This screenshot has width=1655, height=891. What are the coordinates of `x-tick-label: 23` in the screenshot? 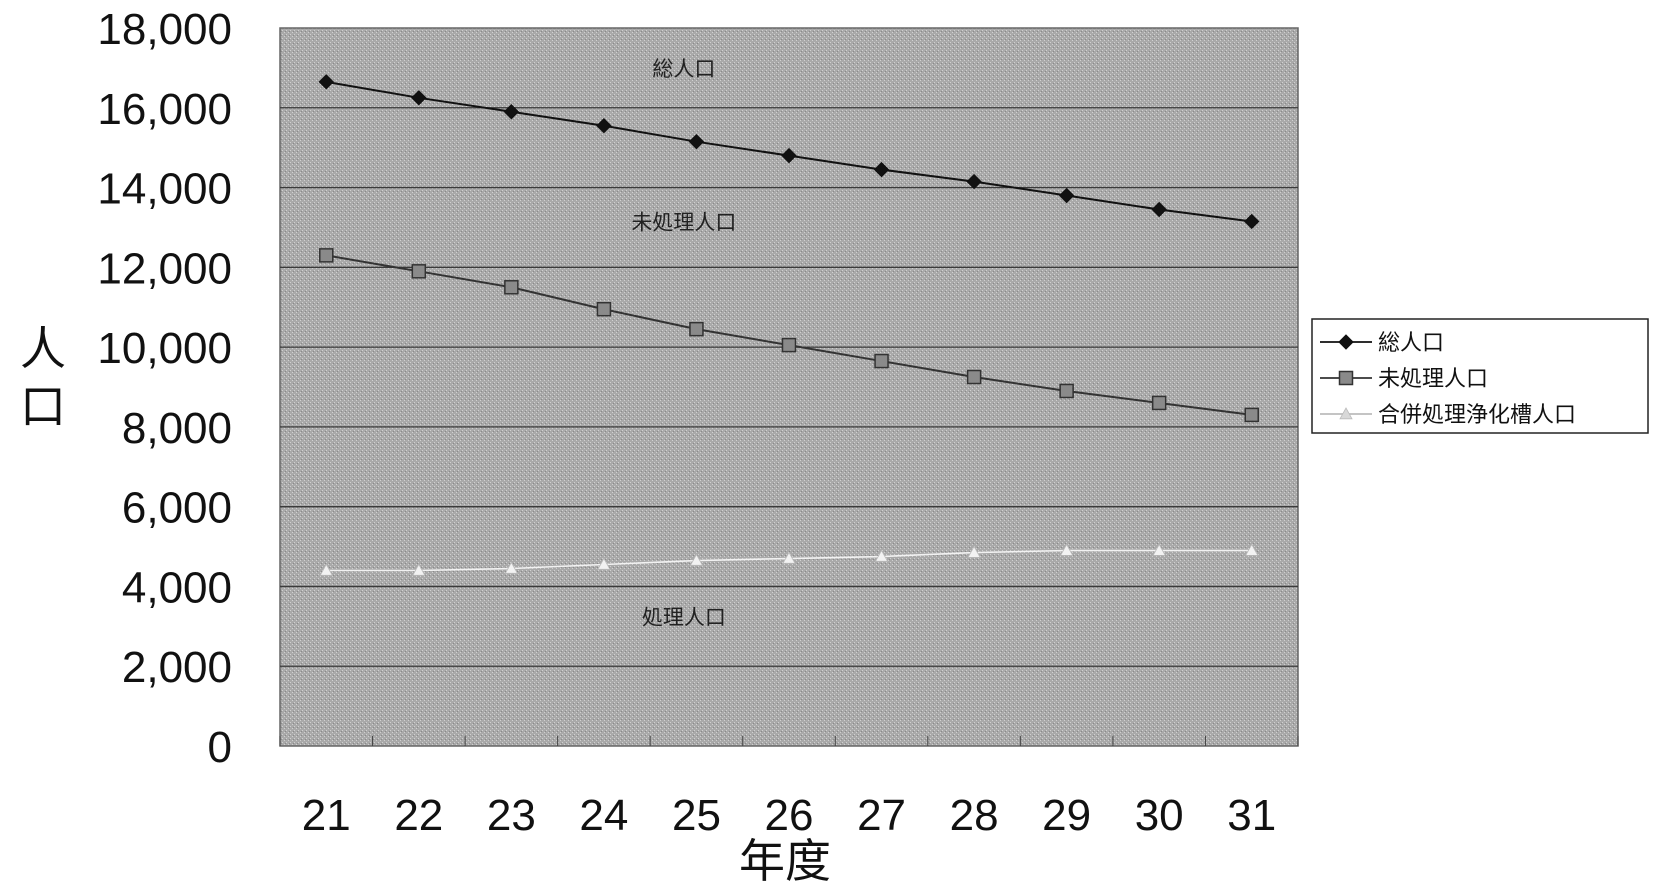 It's located at (511, 815).